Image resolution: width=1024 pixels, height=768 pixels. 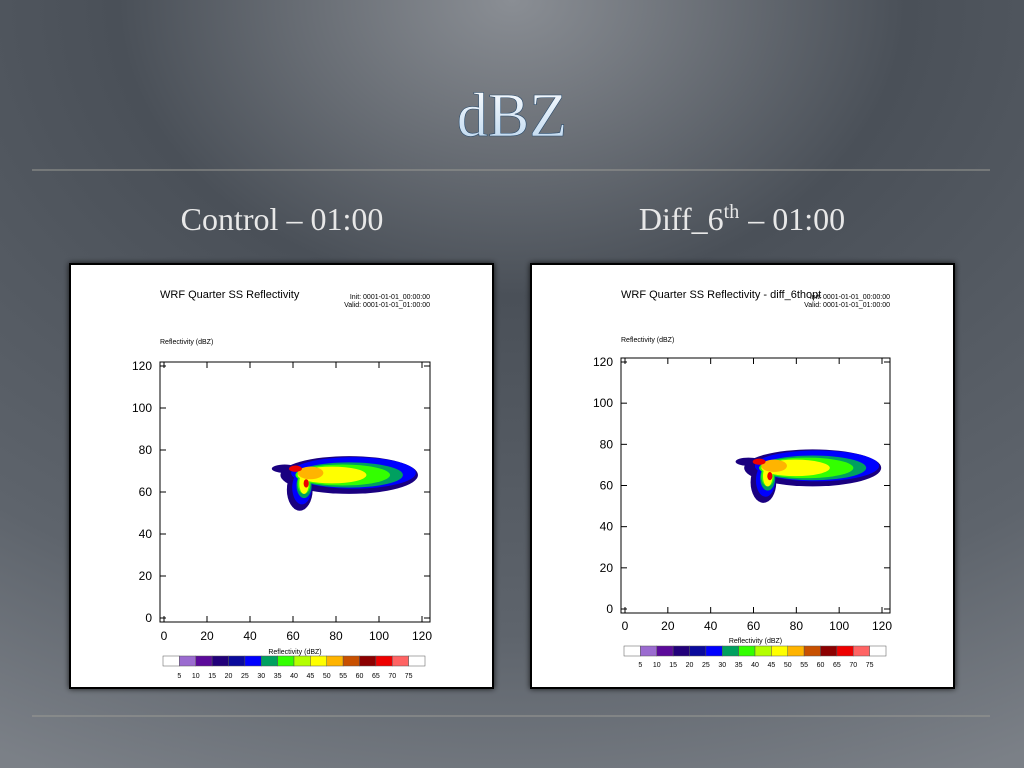 What do you see at coordinates (796, 219) in the screenshot?
I see `caption-text: – 01:00` at bounding box center [796, 219].